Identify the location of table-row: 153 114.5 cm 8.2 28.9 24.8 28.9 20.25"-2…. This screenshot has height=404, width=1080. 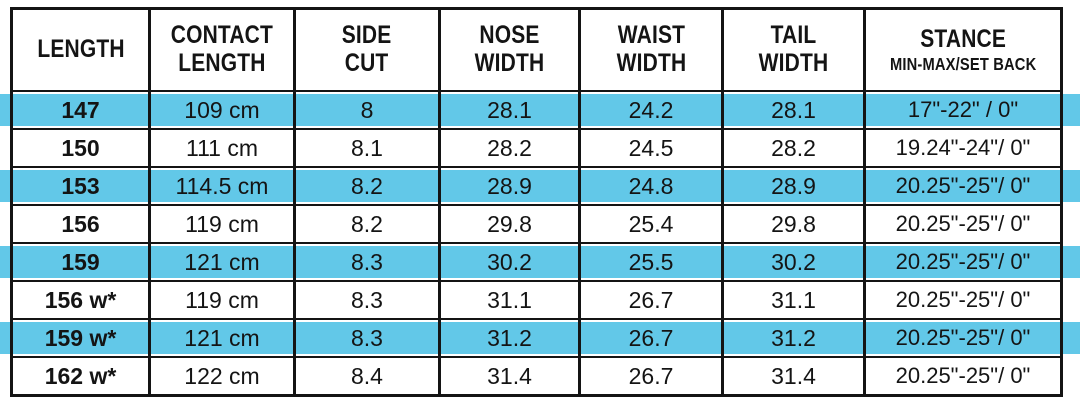
(536, 187).